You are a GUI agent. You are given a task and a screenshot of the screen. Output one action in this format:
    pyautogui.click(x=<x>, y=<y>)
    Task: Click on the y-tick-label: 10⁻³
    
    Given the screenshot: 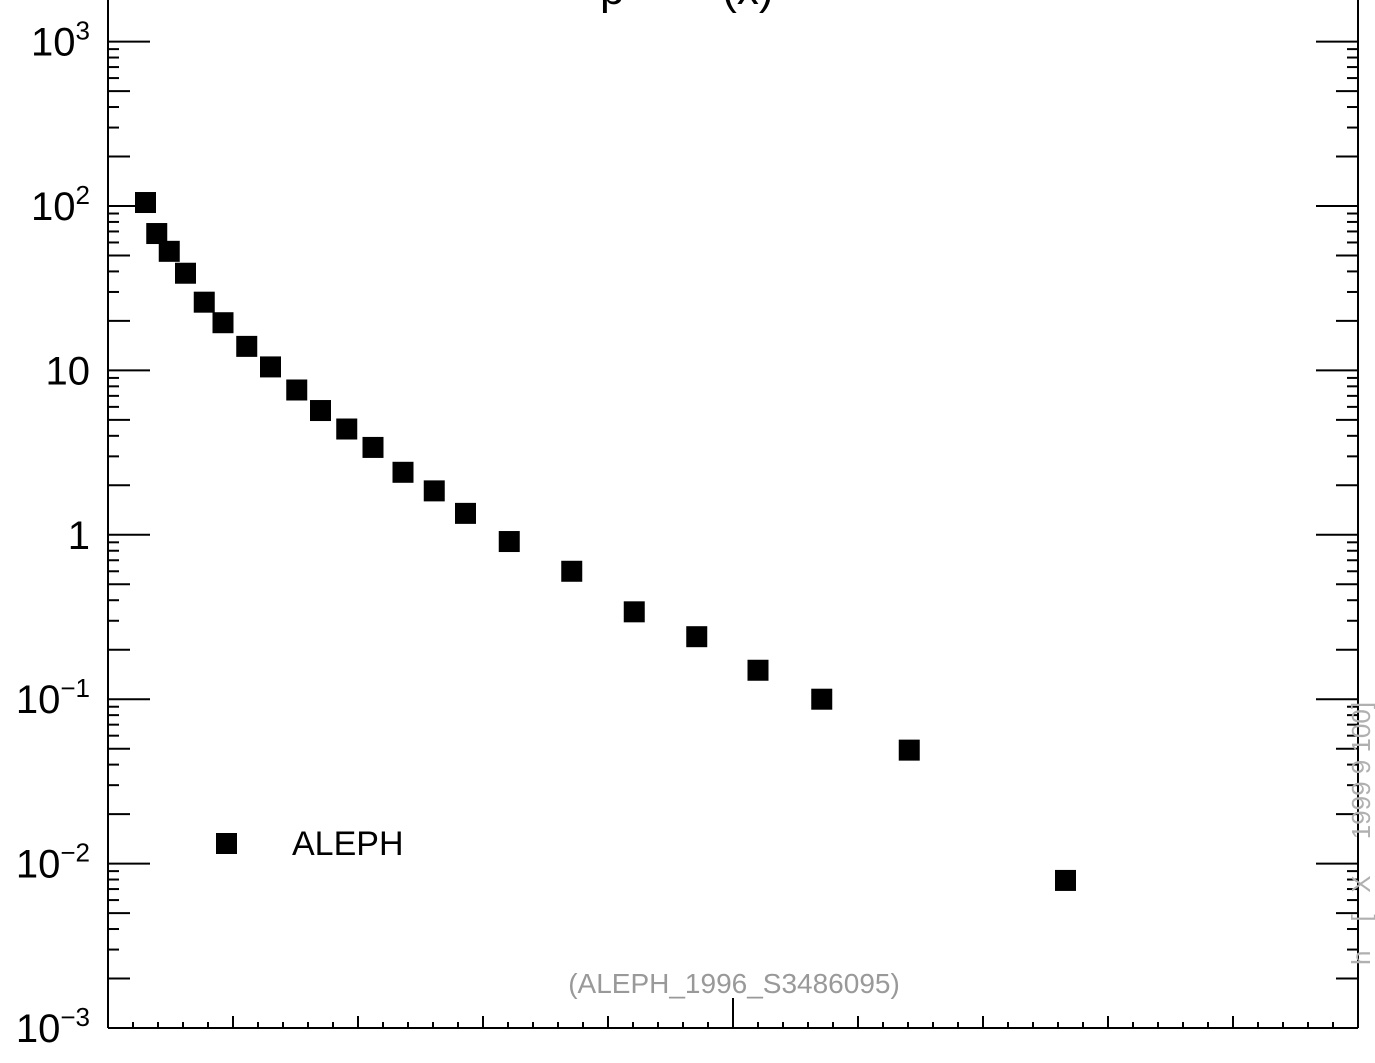 What is the action you would take?
    pyautogui.click(x=53, y=1026)
    